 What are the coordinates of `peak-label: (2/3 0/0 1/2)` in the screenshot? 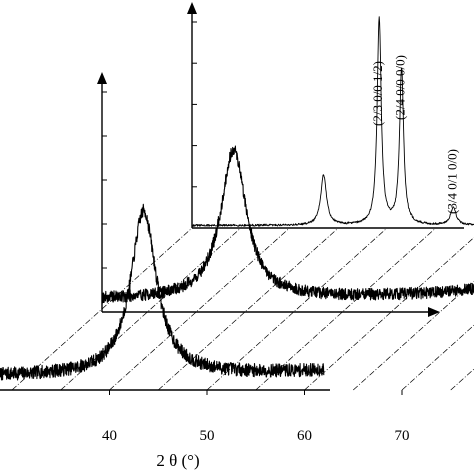 It's located at (377, 93).